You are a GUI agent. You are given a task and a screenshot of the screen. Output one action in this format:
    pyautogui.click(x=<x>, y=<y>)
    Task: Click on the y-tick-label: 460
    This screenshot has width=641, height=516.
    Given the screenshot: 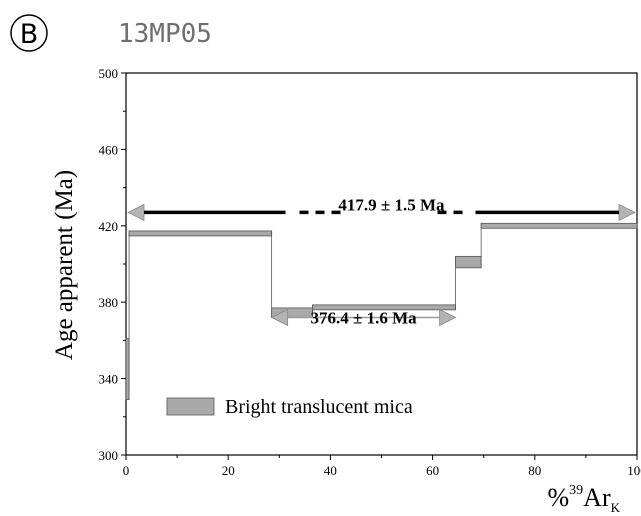 What is the action you would take?
    pyautogui.click(x=109, y=149)
    